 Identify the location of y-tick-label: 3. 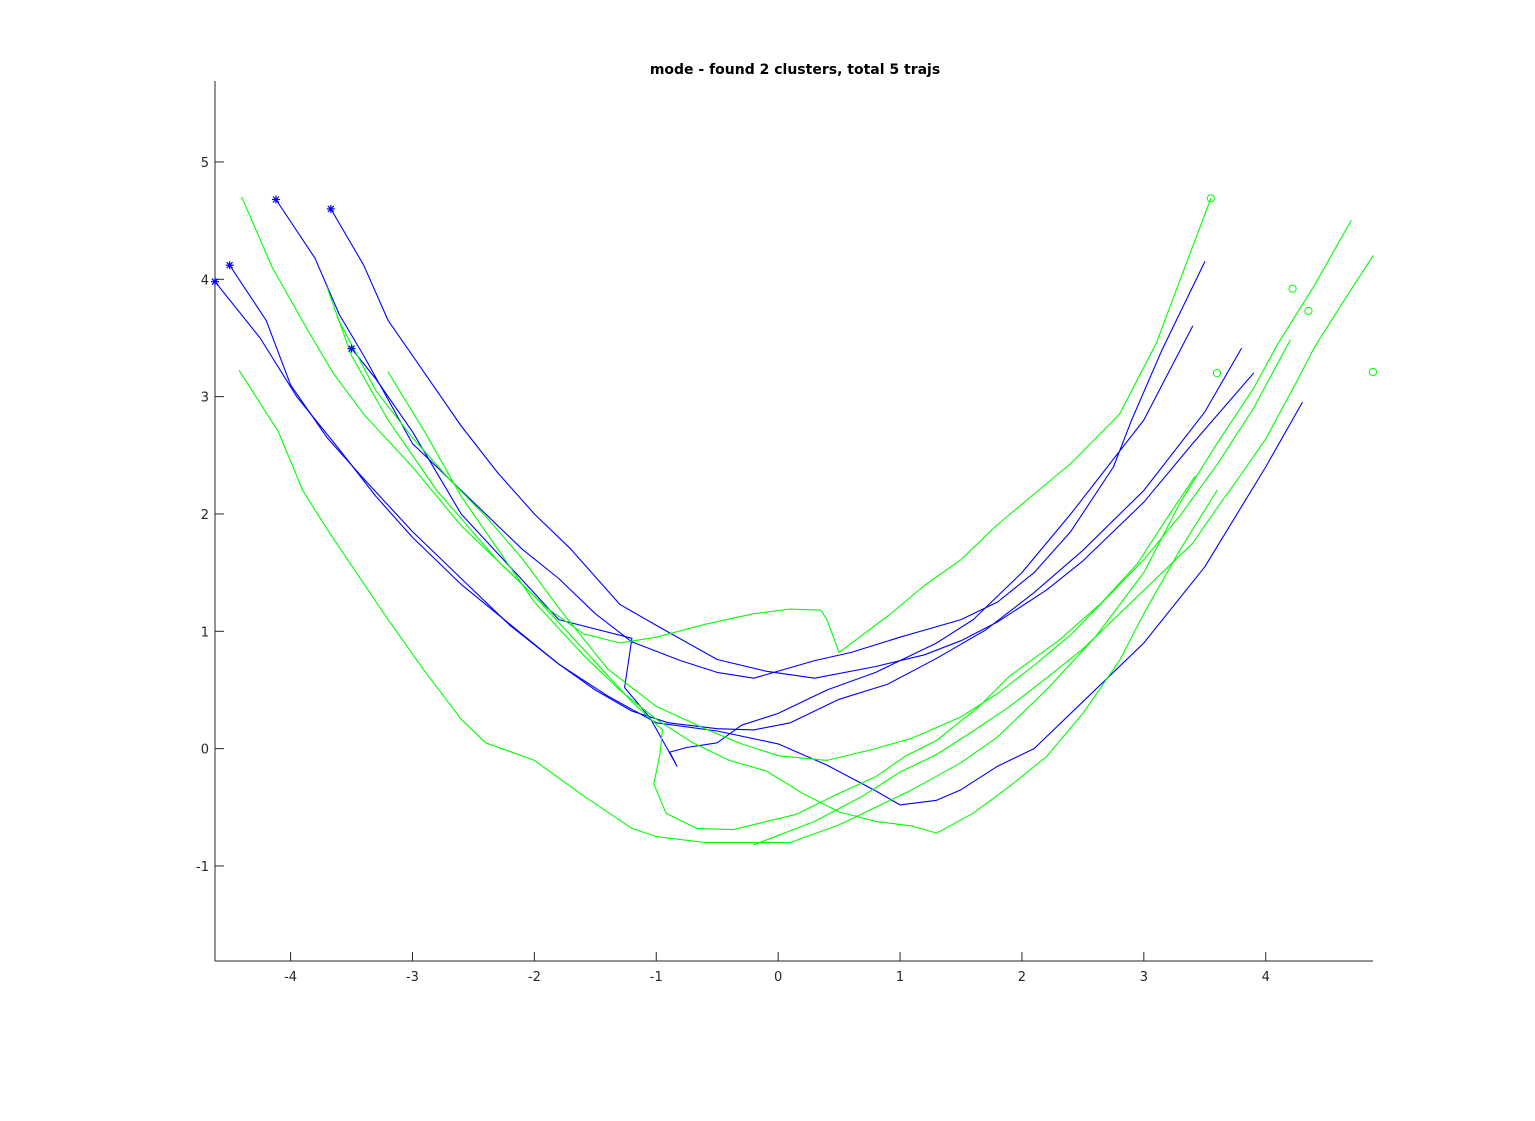
(205, 398).